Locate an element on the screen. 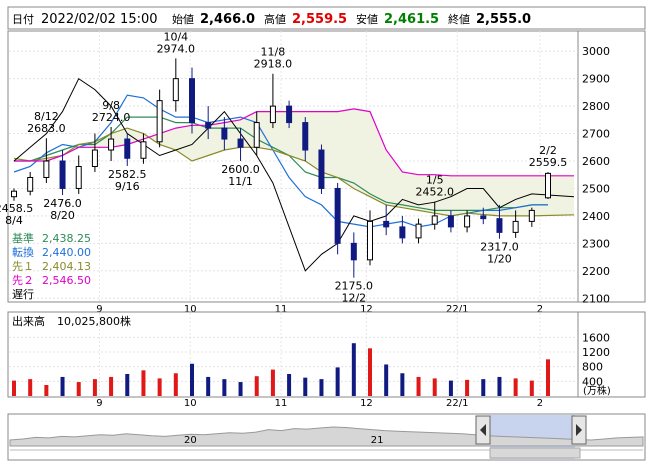 This screenshot has width=653, height=474. price-x-tick-0: 9 is located at coordinates (99, 309).